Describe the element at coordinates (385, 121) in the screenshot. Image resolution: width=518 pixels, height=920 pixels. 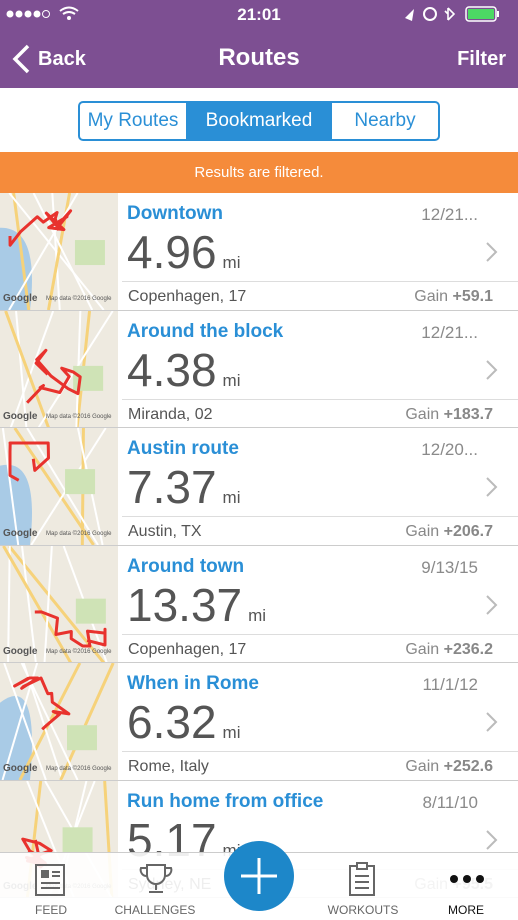
I see `segment: Nearby` at that location.